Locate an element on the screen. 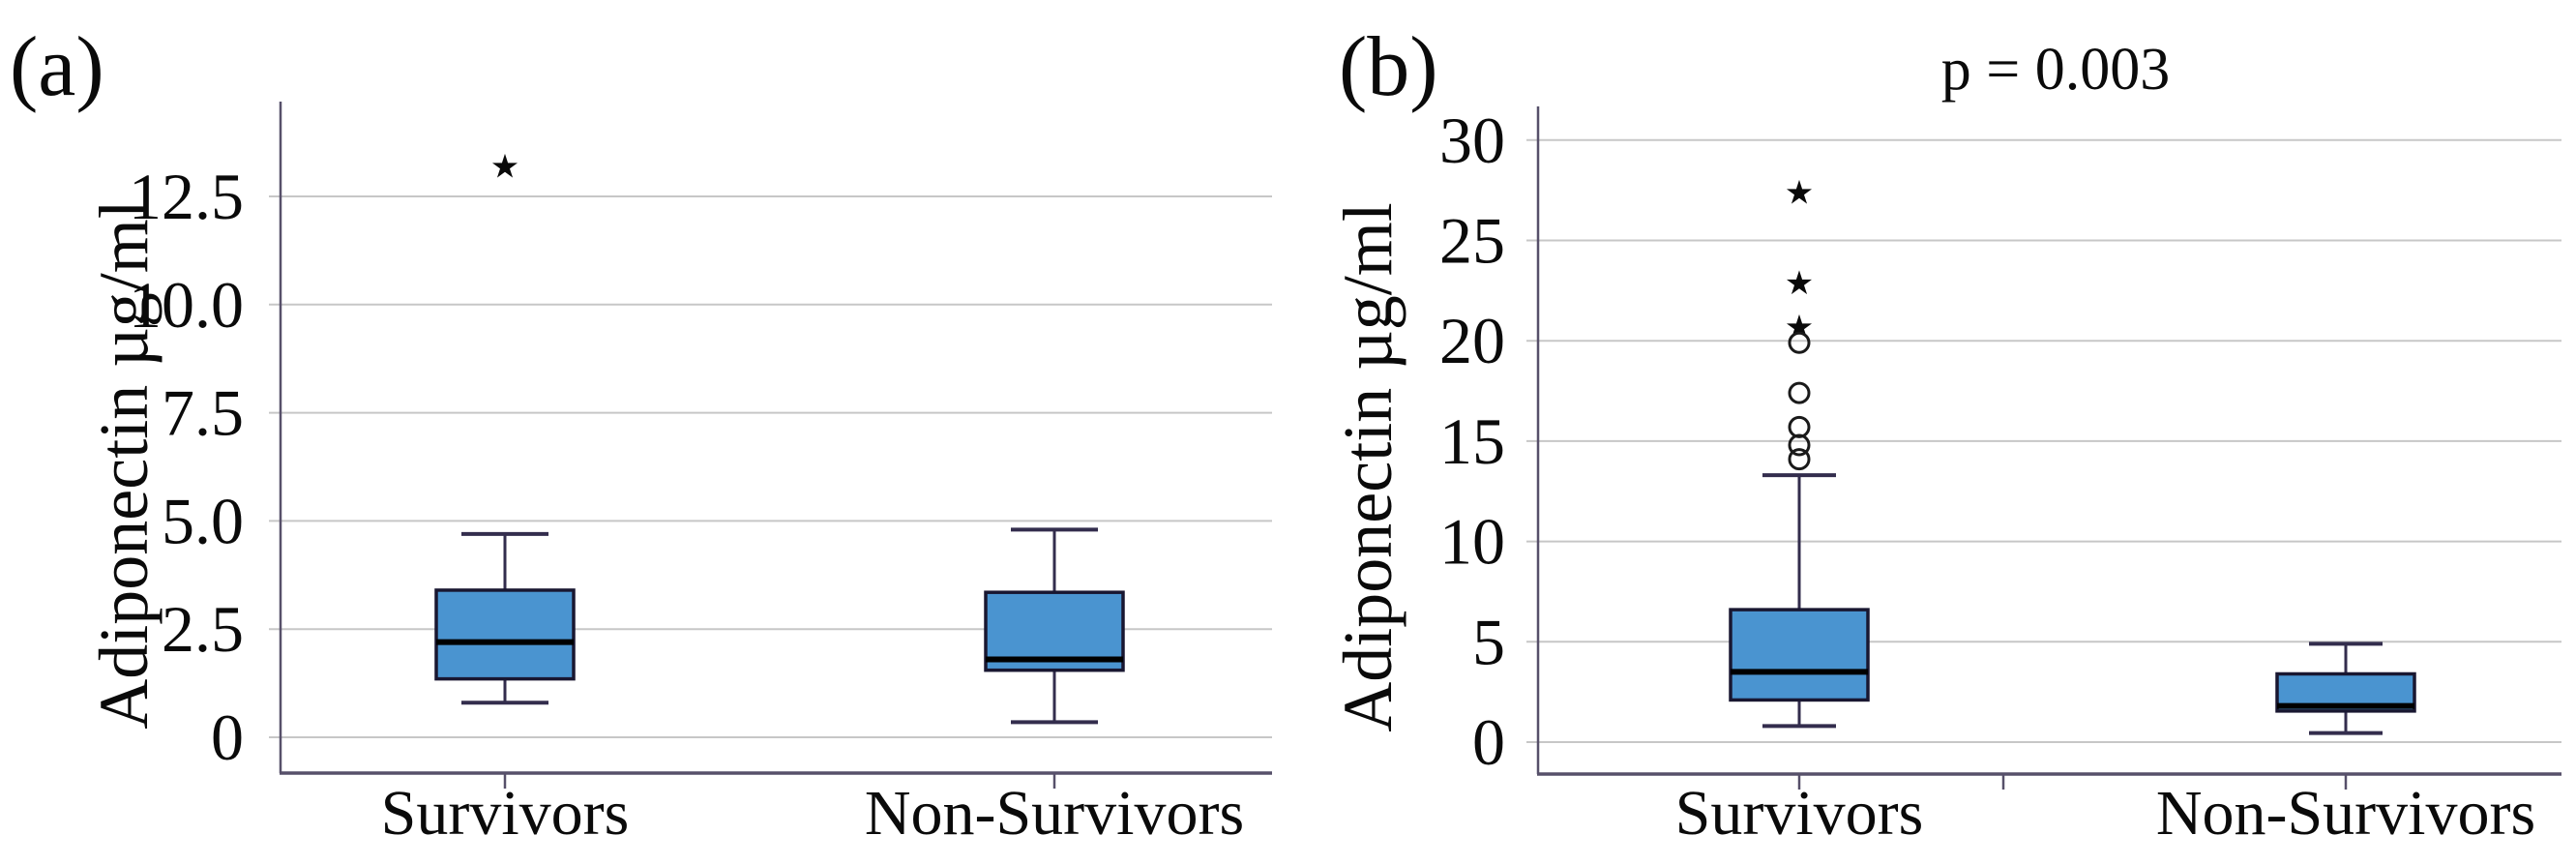 Image resolution: width=2576 pixels, height=865 pixels. panel-b-label: (b) is located at coordinates (1388, 67).